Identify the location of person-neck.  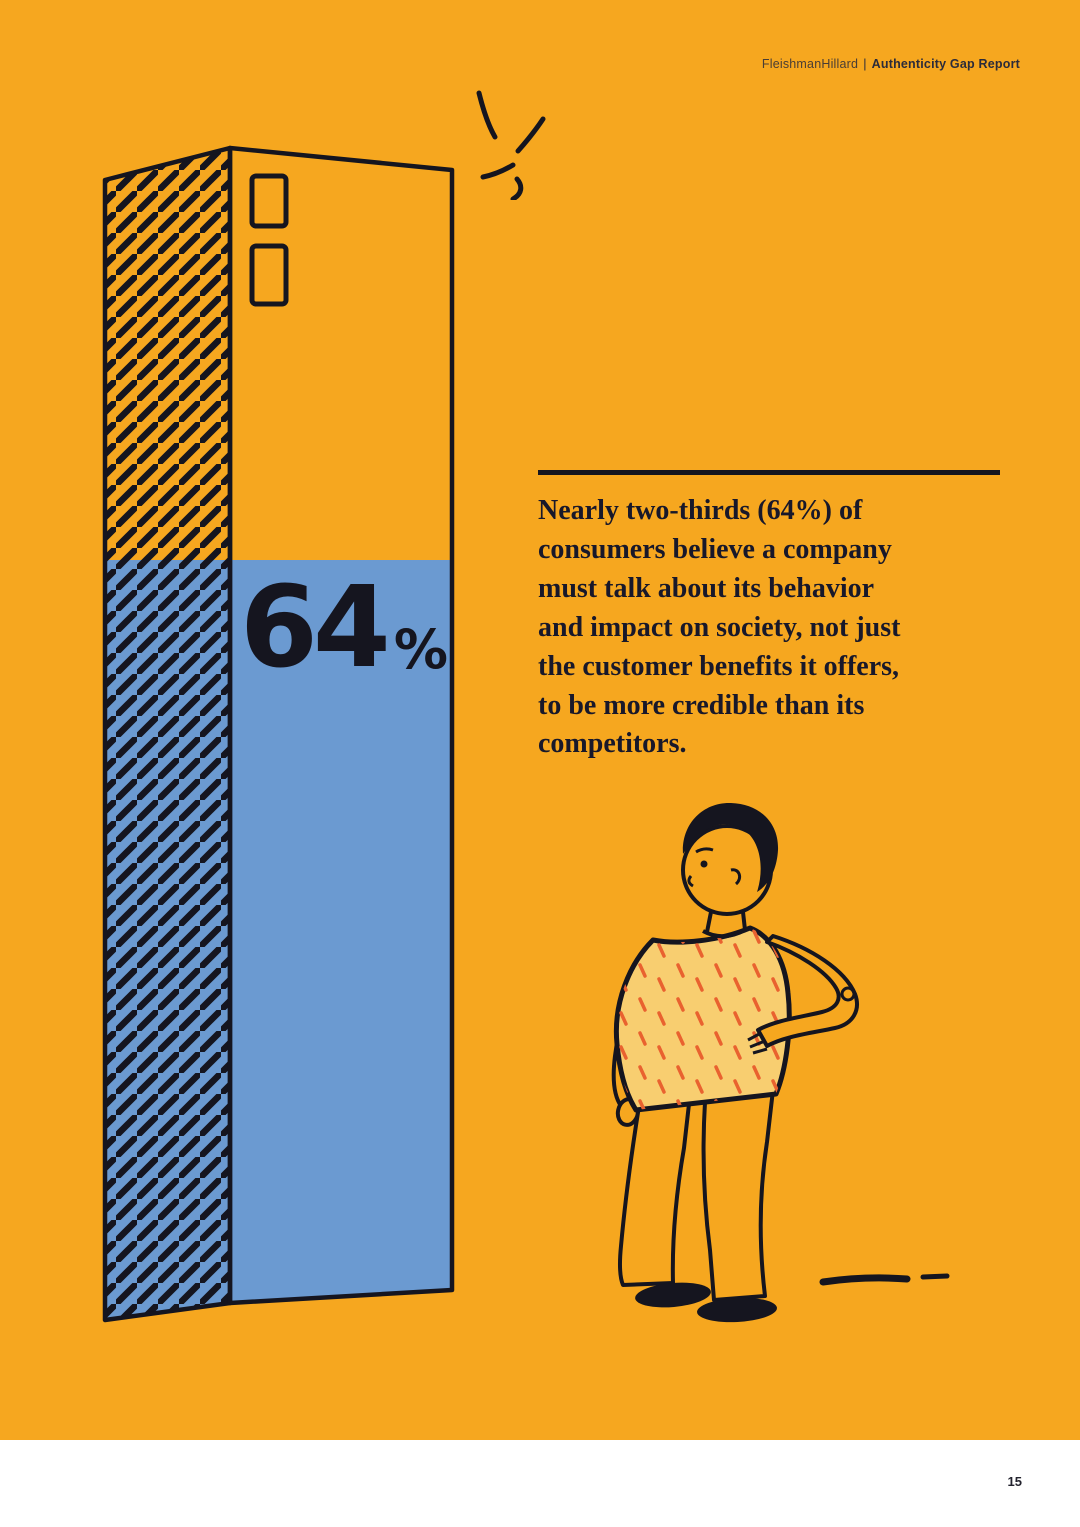
(726, 922).